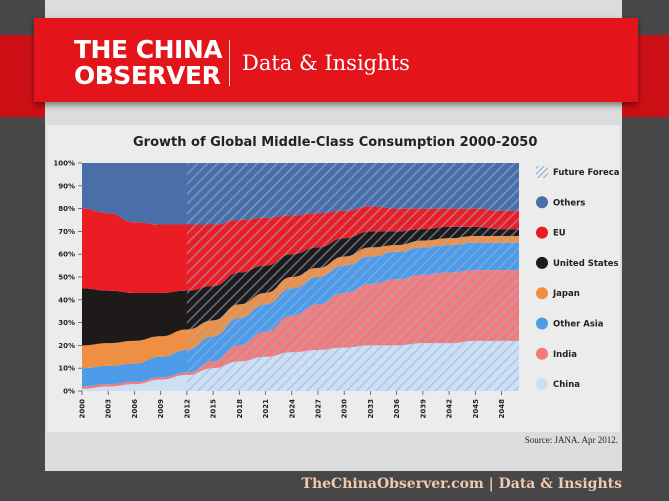 The image size is (669, 501). I want to click on legend-label: Japan, so click(566, 294).